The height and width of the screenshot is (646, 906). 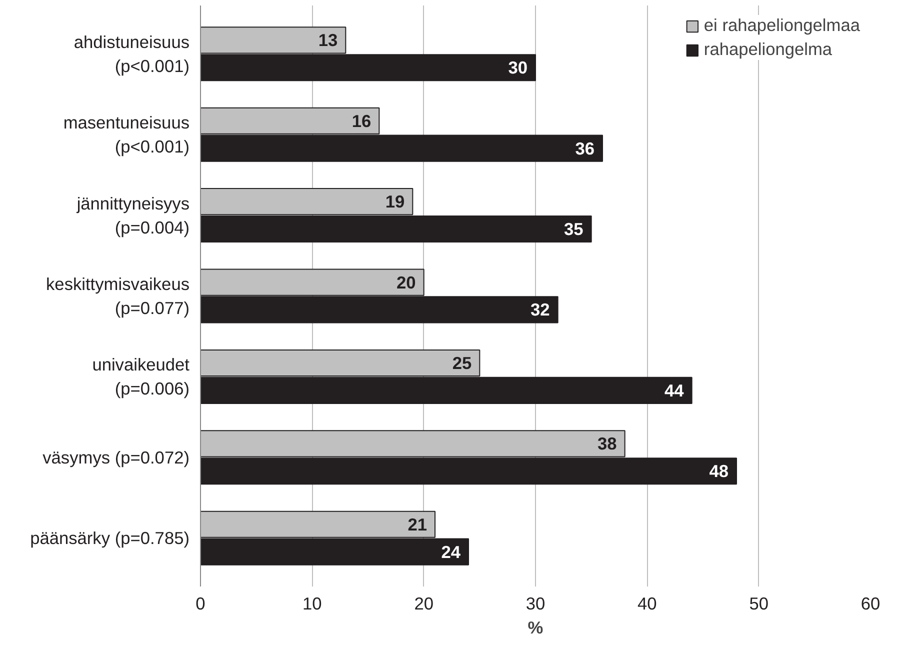 I want to click on x-tick-label: 50, so click(x=758, y=604).